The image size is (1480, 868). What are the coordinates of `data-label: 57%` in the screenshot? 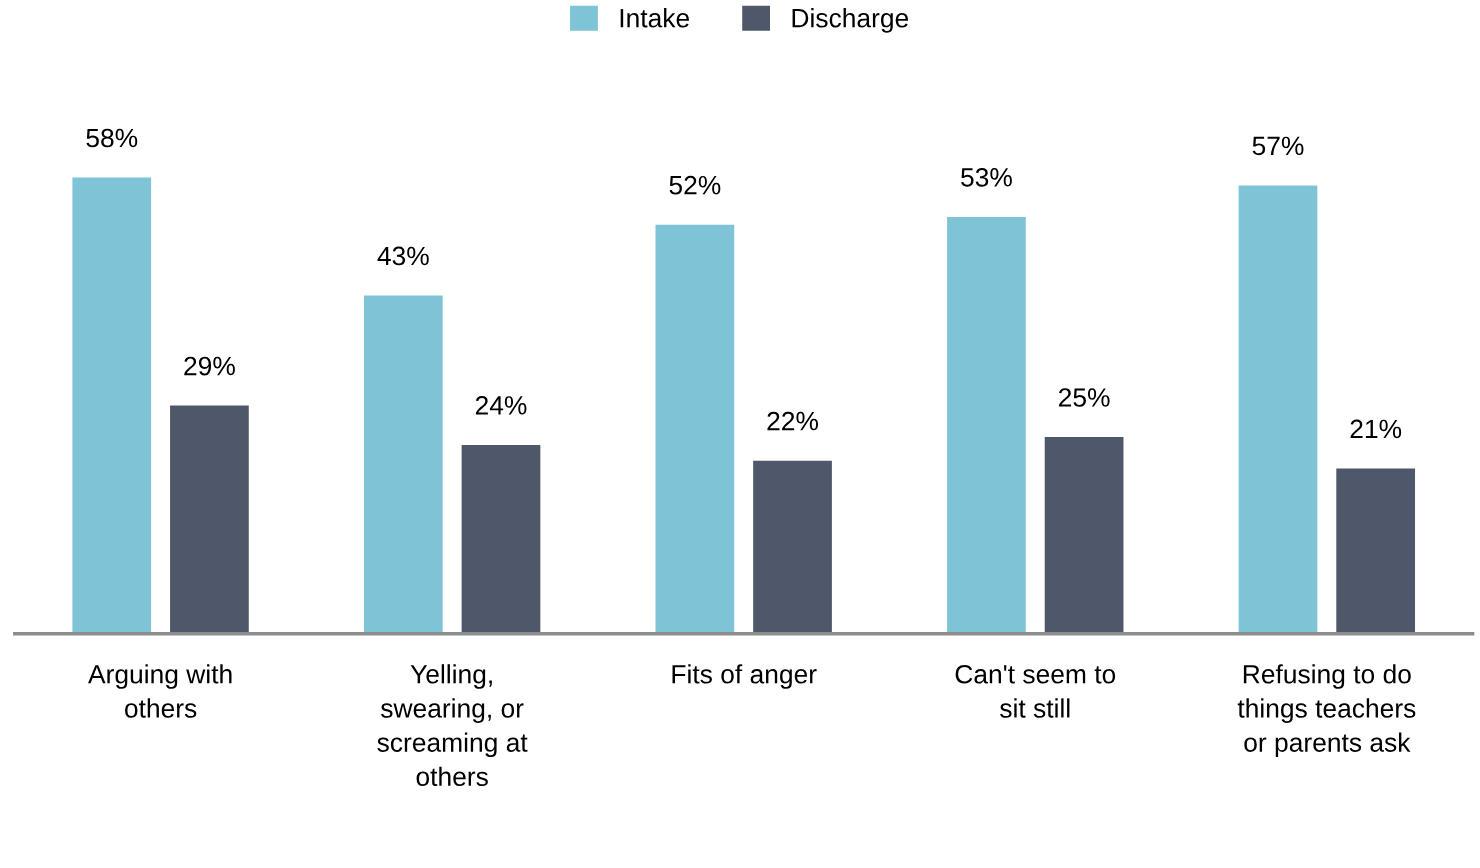 It's located at (1278, 146).